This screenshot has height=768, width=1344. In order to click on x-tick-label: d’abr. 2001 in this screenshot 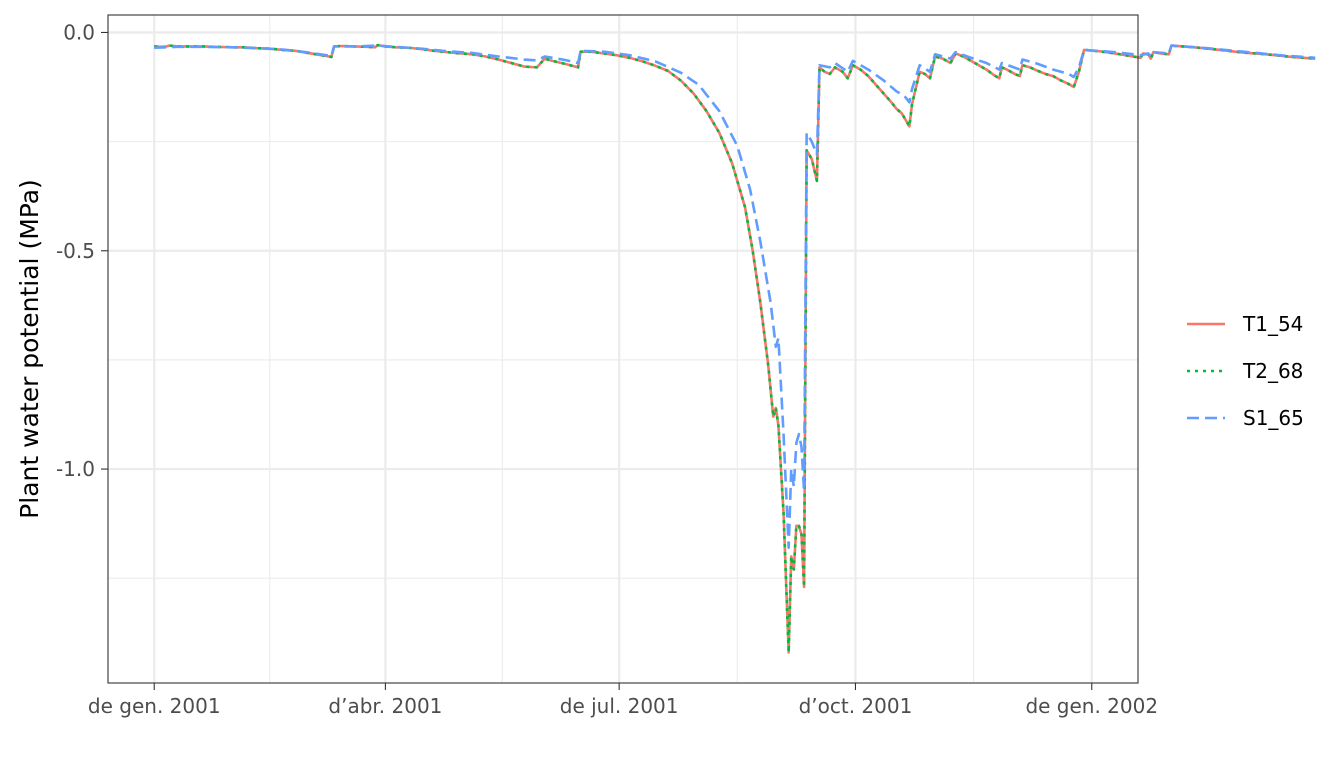, I will do `click(385, 706)`.